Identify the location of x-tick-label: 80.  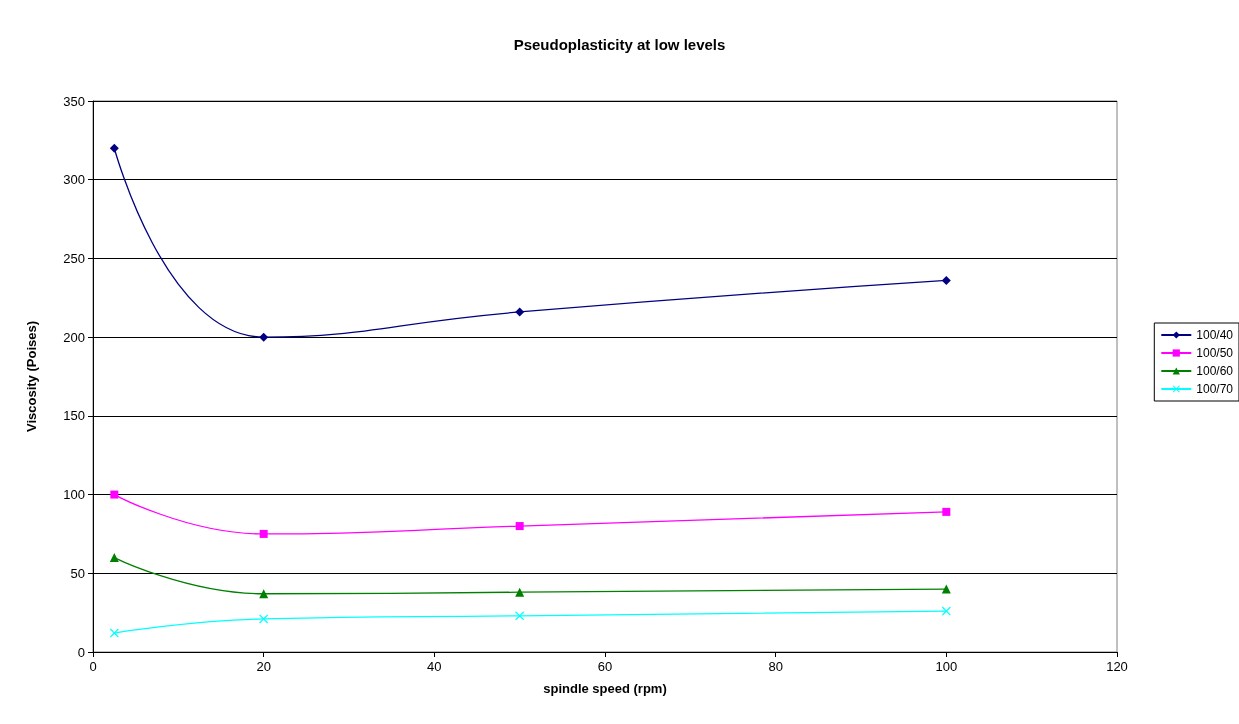
(775, 666).